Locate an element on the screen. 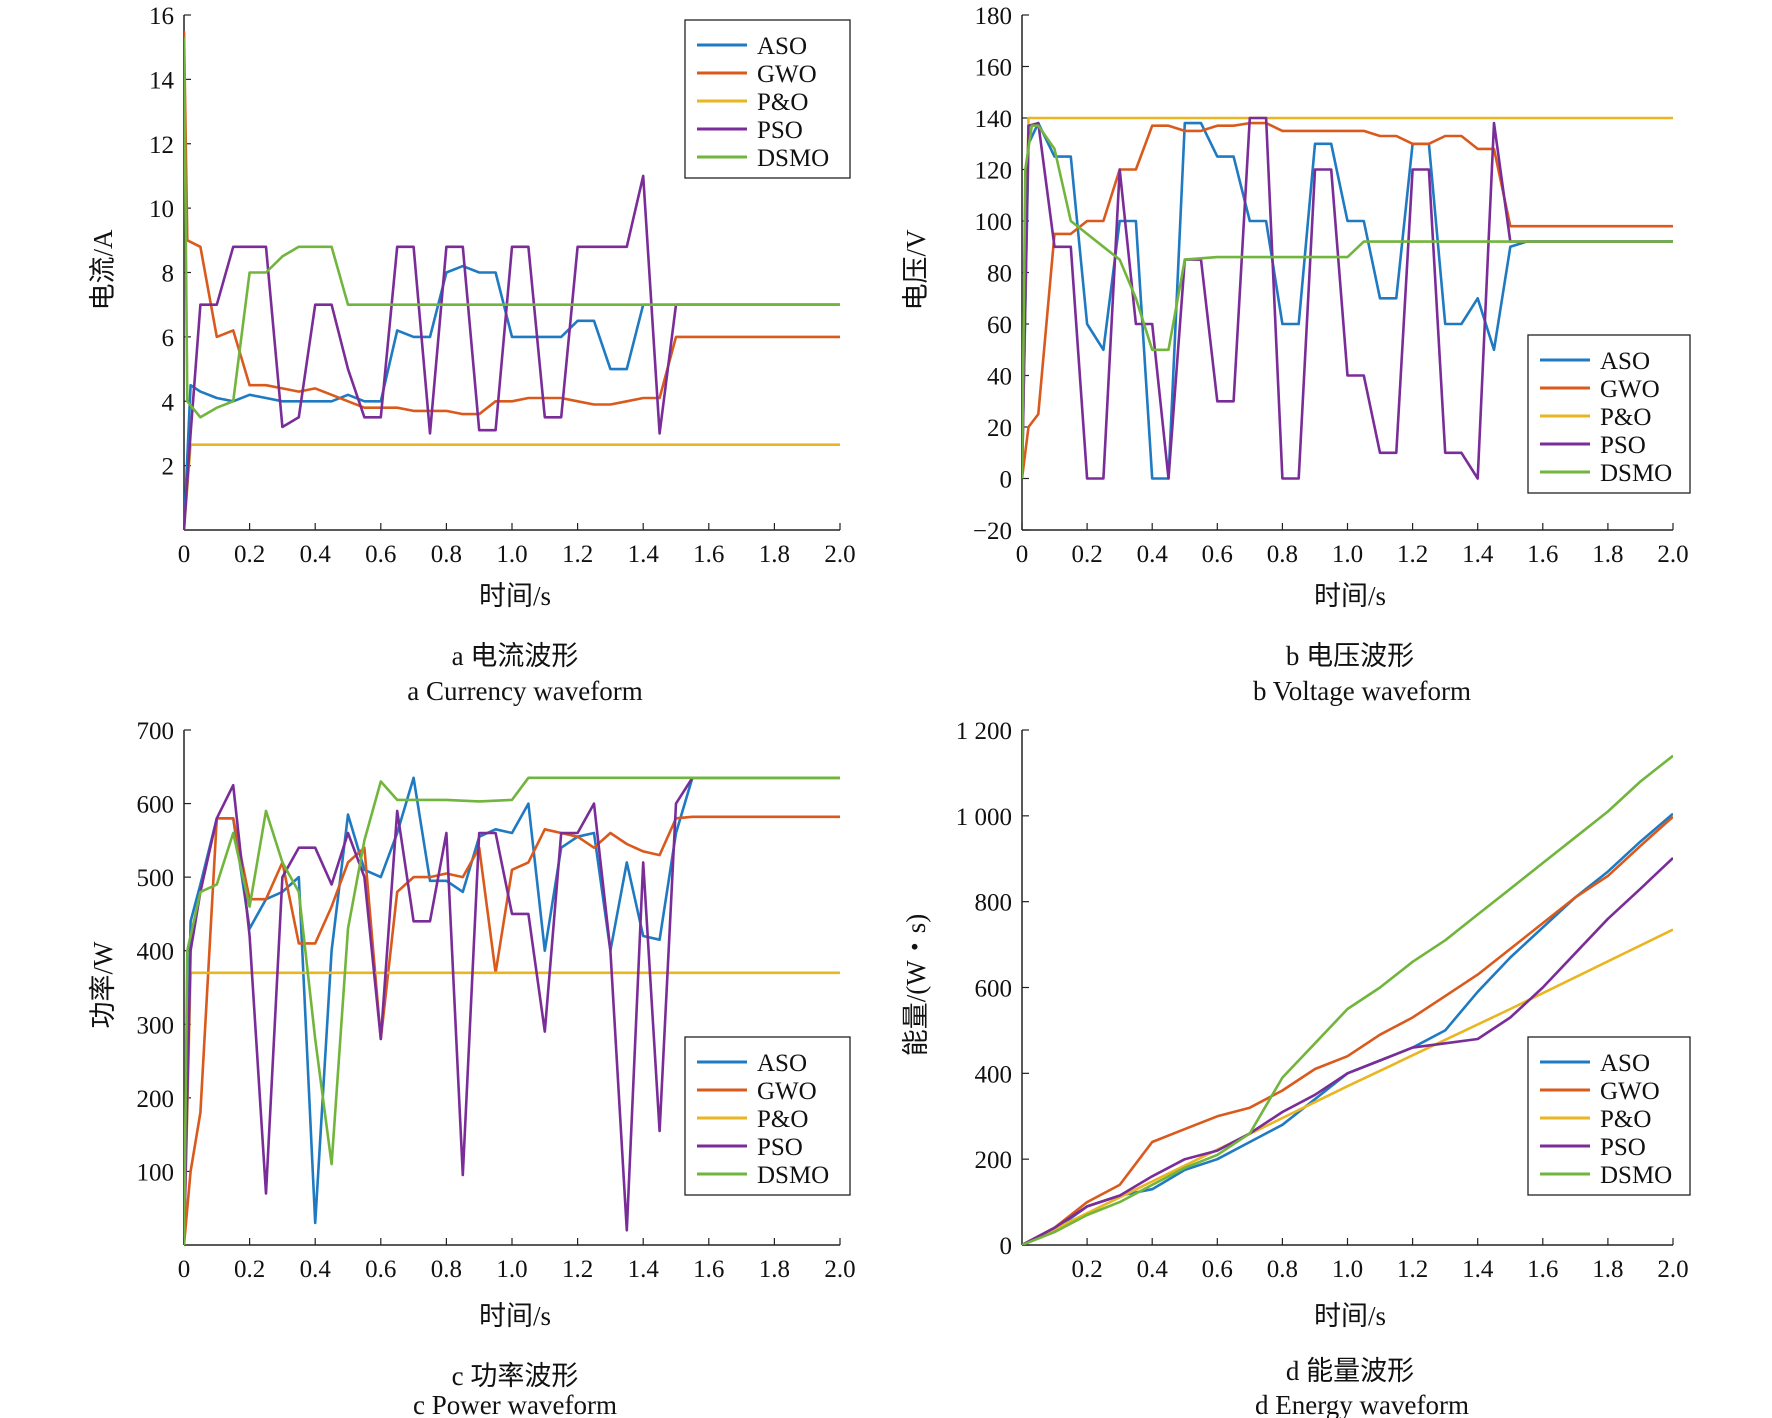 This screenshot has width=1772, height=1418. caption-en-current: a Currency waveform is located at coordinates (524, 691).